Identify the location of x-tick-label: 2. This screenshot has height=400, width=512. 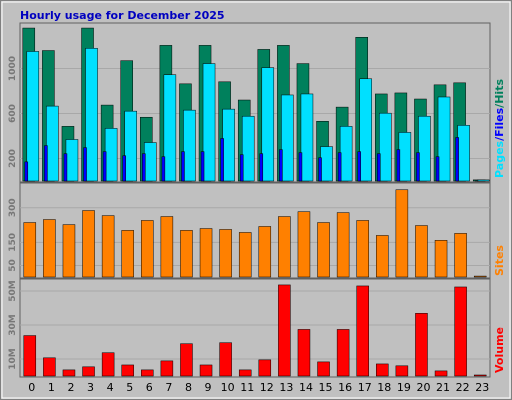
(70, 387).